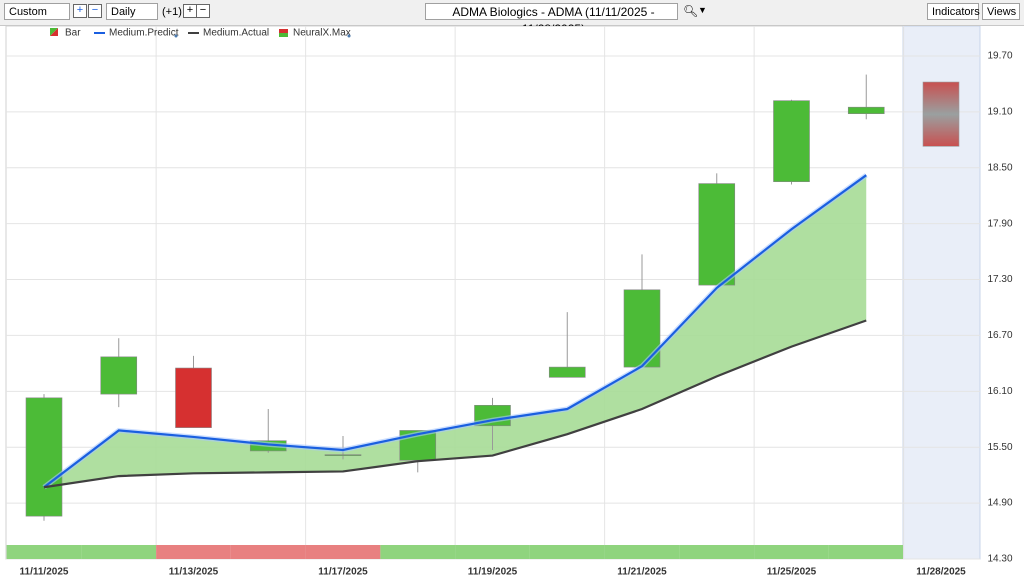  What do you see at coordinates (999, 167) in the screenshot?
I see `y-tick-label: 18.50` at bounding box center [999, 167].